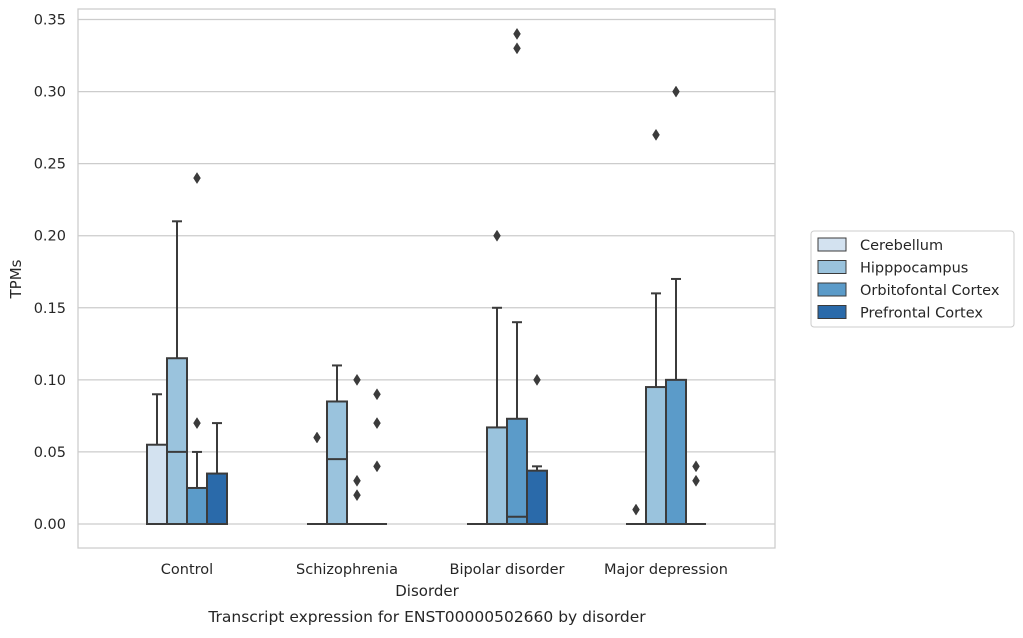 The image size is (1023, 638). What do you see at coordinates (914, 269) in the screenshot?
I see `legend-label: Hipppocampus` at bounding box center [914, 269].